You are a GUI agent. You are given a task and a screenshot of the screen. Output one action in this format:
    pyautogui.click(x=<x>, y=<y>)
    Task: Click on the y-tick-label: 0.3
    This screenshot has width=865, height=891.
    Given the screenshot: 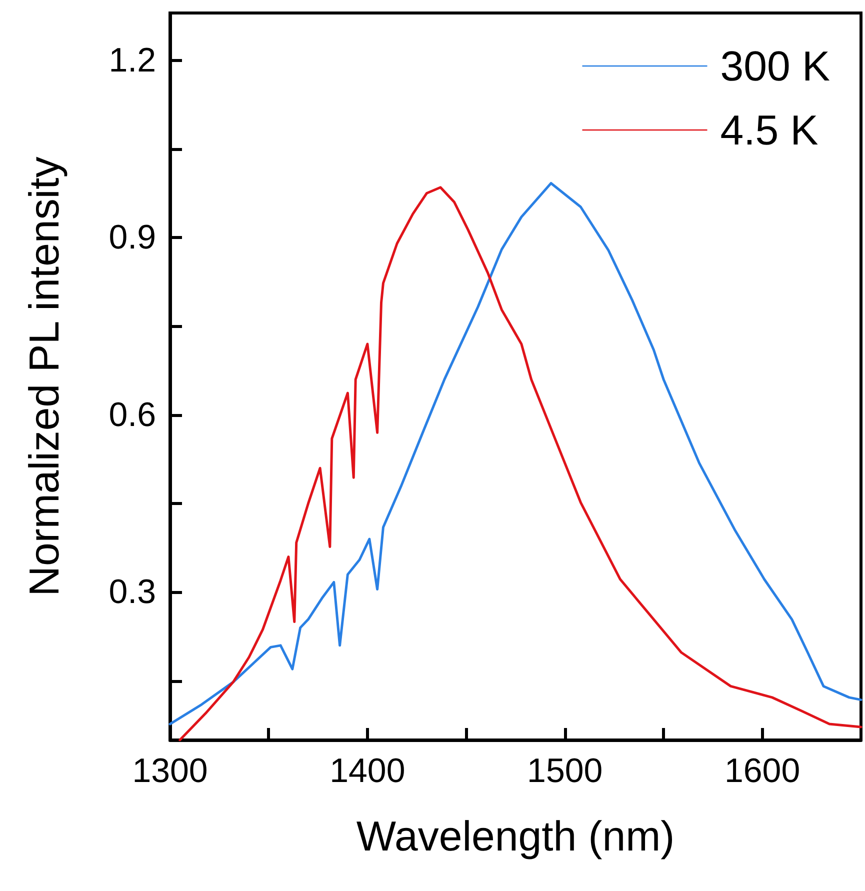 What is the action you would take?
    pyautogui.click(x=132, y=592)
    